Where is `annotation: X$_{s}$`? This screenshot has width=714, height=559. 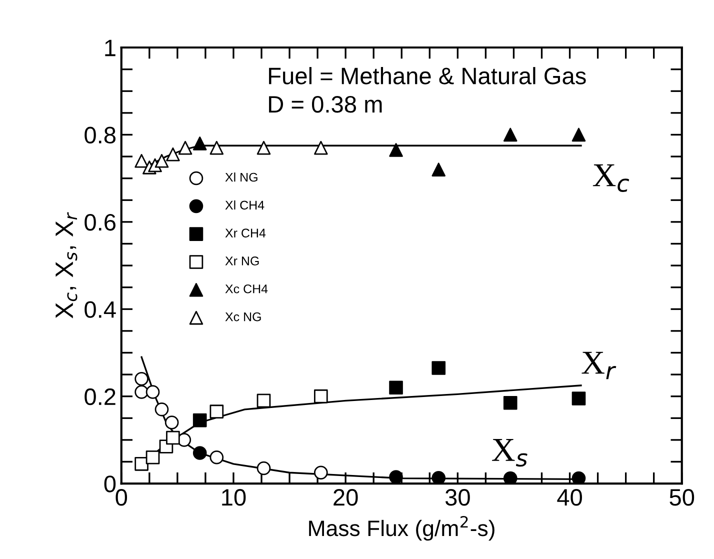
annotation: X$_{s}$ is located at coordinates (510, 453).